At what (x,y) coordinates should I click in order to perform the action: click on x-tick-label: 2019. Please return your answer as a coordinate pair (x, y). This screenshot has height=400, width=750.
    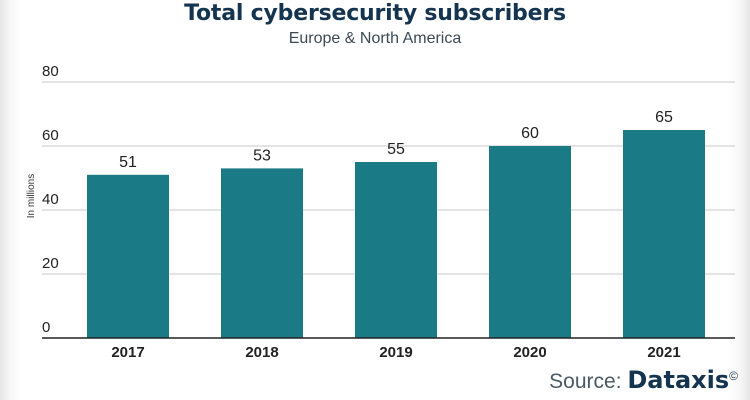
    Looking at the image, I should click on (395, 352).